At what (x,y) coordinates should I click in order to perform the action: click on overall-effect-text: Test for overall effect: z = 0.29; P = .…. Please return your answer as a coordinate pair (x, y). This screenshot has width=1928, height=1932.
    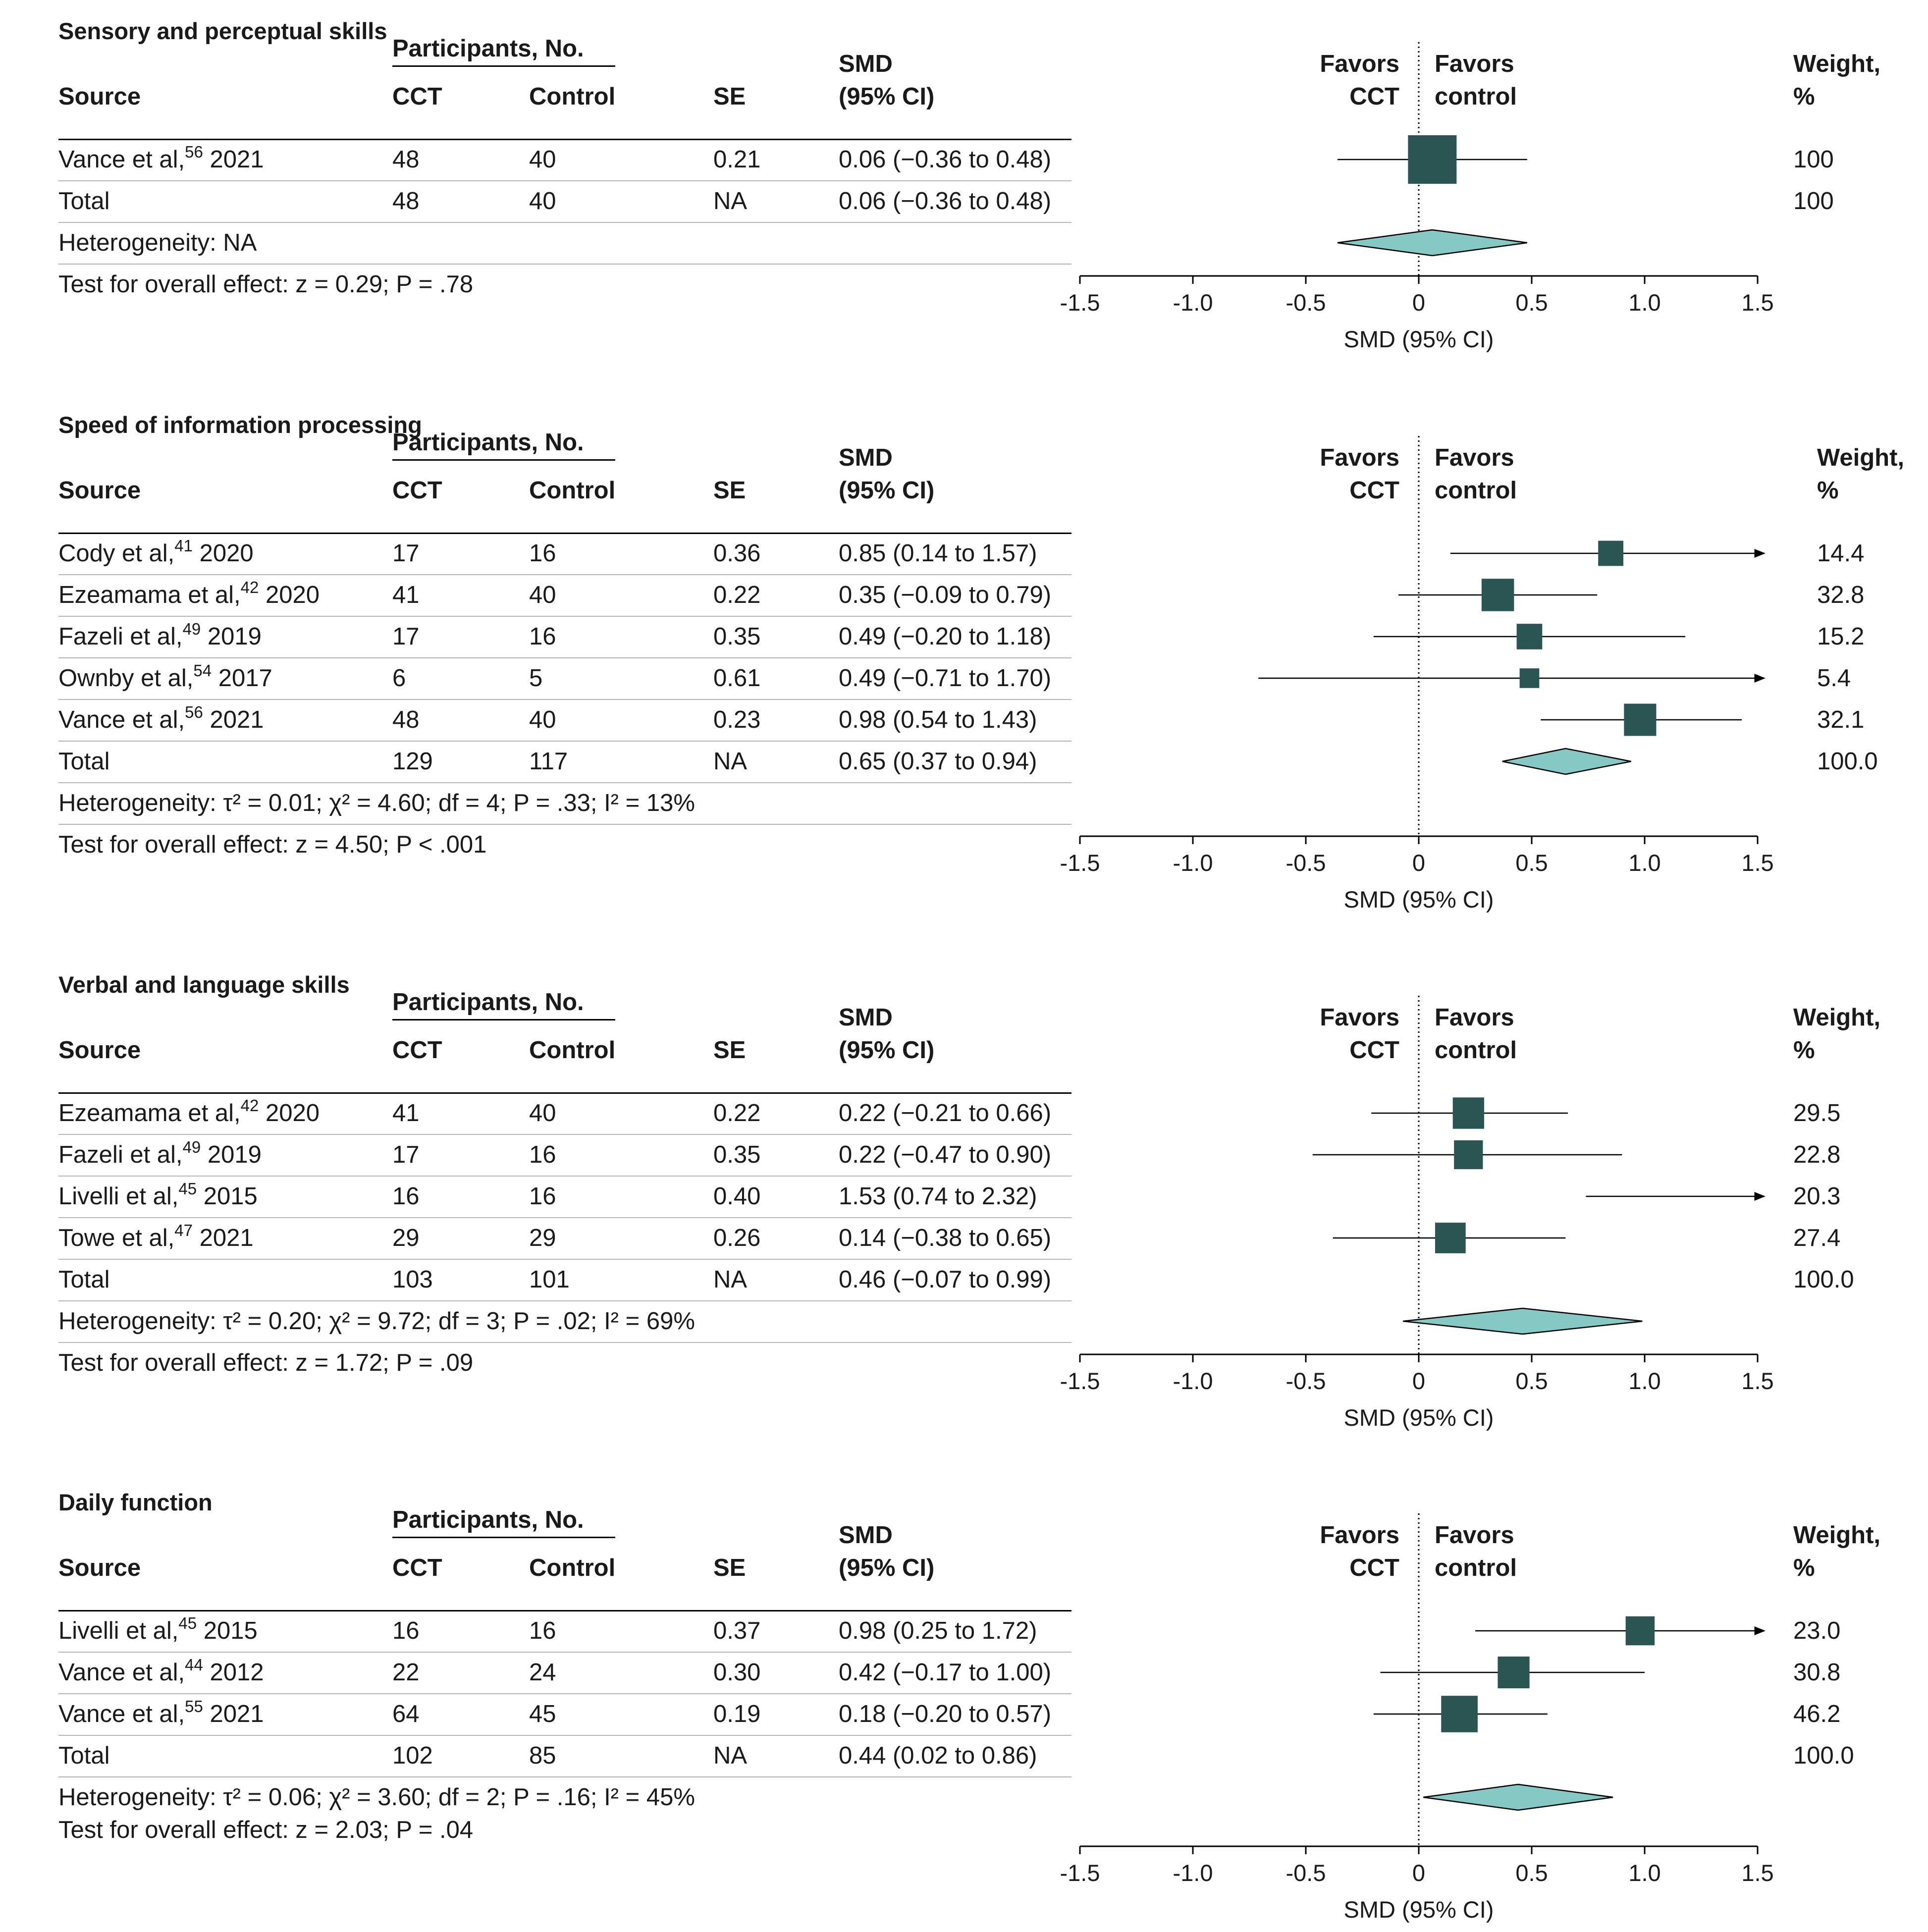
    Looking at the image, I should click on (266, 284).